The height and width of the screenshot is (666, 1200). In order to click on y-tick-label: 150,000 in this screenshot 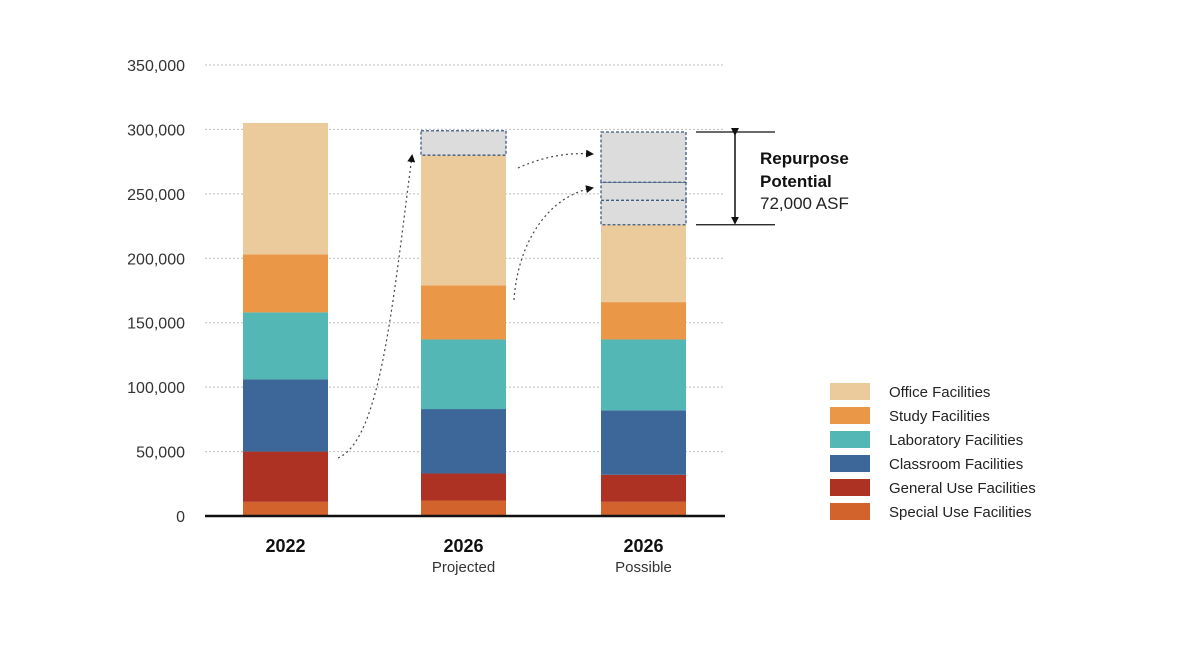, I will do `click(156, 324)`.